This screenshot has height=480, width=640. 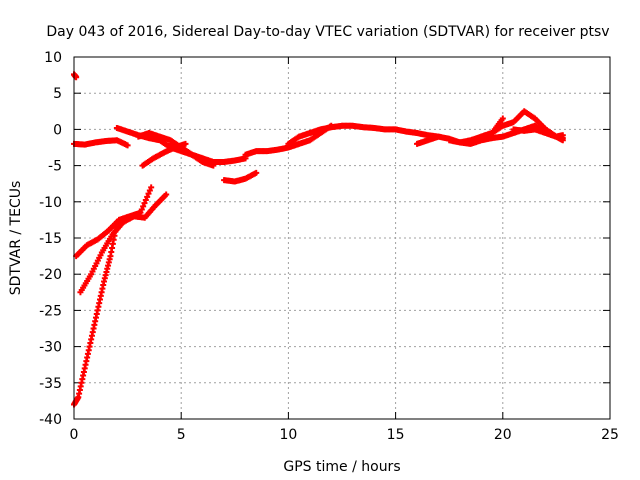 I want to click on y-tick-label: -35, so click(x=50, y=384).